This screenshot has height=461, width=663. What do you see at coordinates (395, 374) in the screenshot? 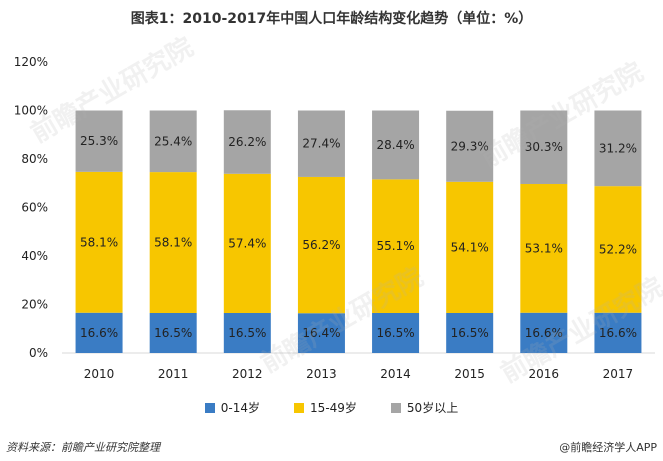
I see `x-tick-label: 2014` at bounding box center [395, 374].